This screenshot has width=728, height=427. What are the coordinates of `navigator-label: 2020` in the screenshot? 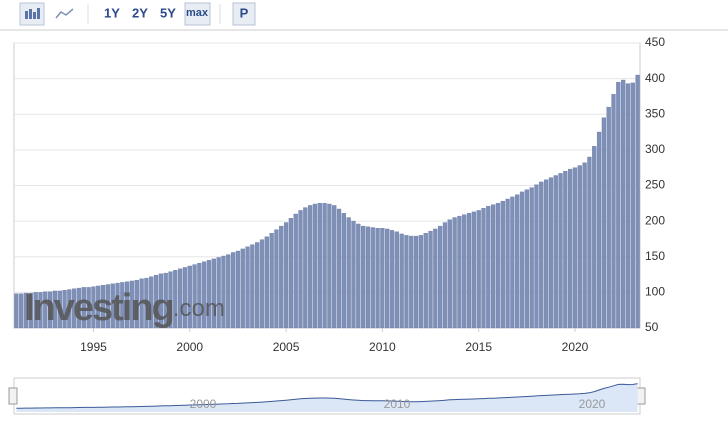 It's located at (592, 404).